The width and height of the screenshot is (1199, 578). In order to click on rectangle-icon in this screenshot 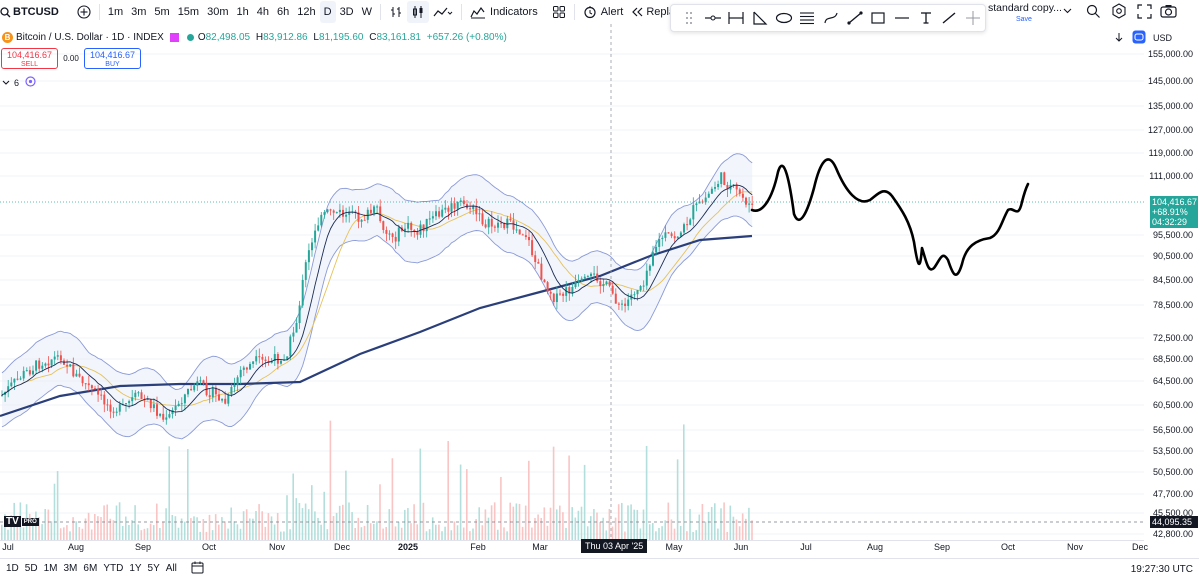, I will do `click(879, 18)`.